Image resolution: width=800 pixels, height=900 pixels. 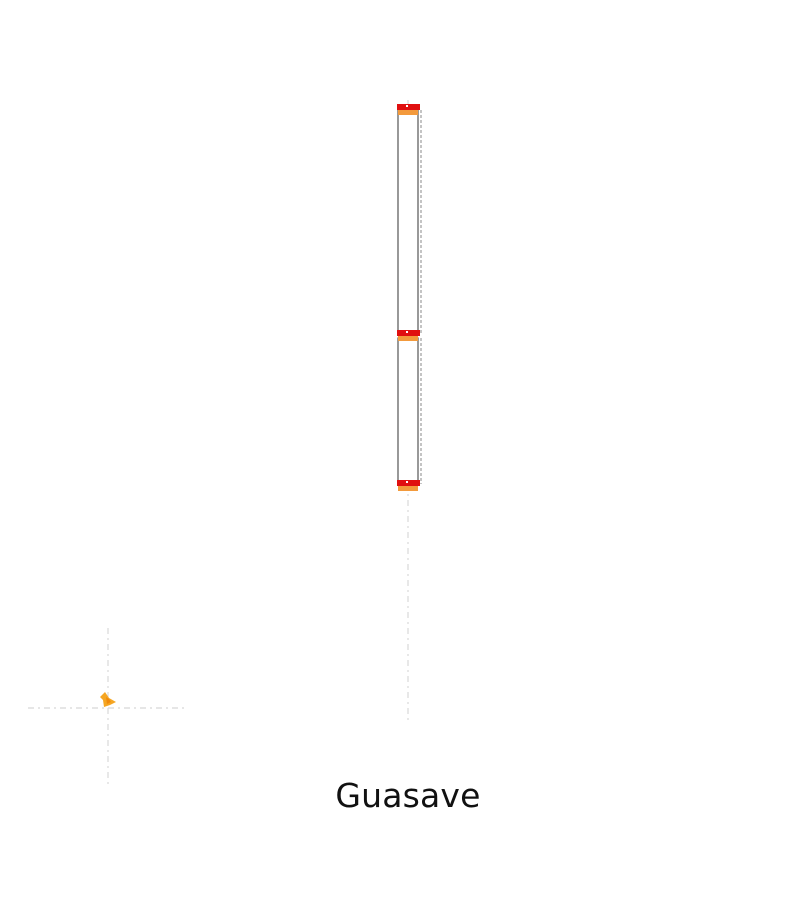 I want to click on place-label: Guasave, so click(x=408, y=795).